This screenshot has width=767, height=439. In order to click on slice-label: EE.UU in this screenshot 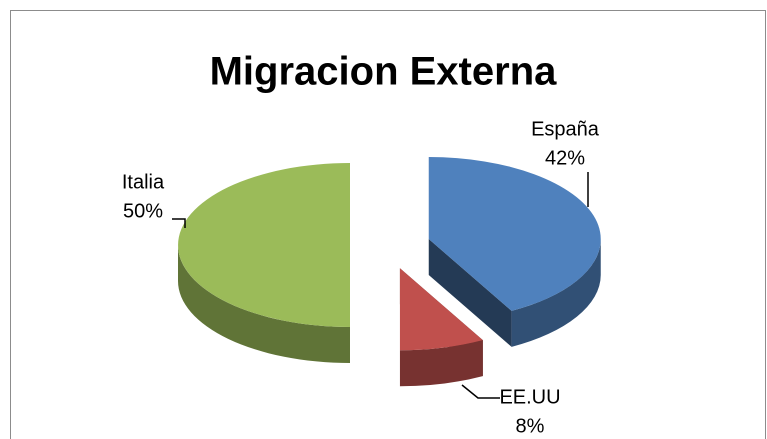, I will do `click(529, 397)`.